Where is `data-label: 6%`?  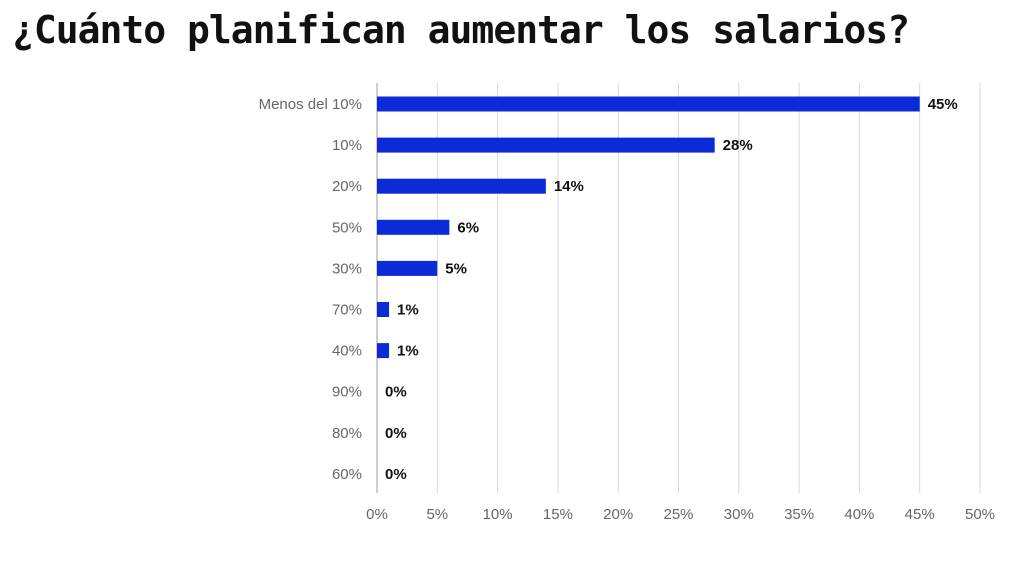
data-label: 6% is located at coordinates (468, 227).